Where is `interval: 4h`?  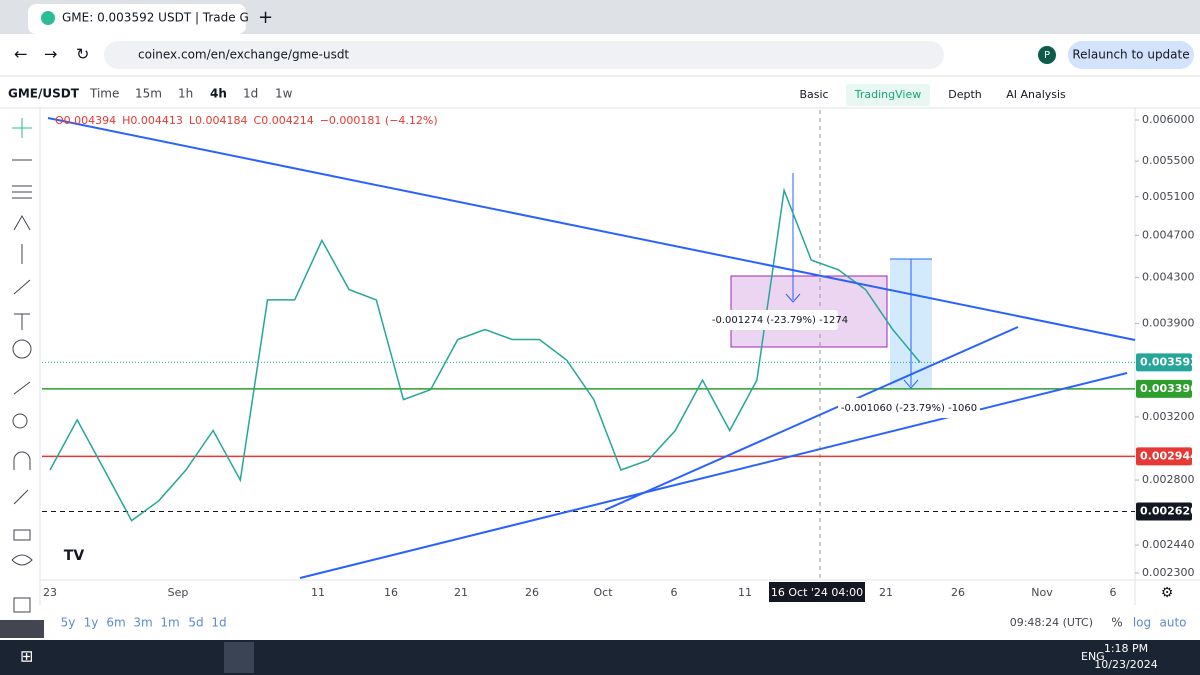 interval: 4h is located at coordinates (218, 94).